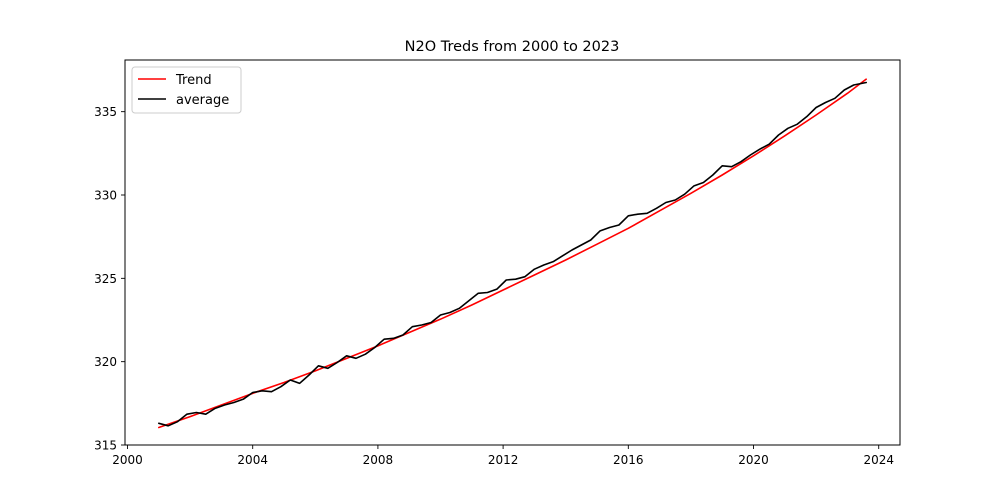 The image size is (1000, 500). I want to click on x-tick-label: 2004, so click(252, 460).